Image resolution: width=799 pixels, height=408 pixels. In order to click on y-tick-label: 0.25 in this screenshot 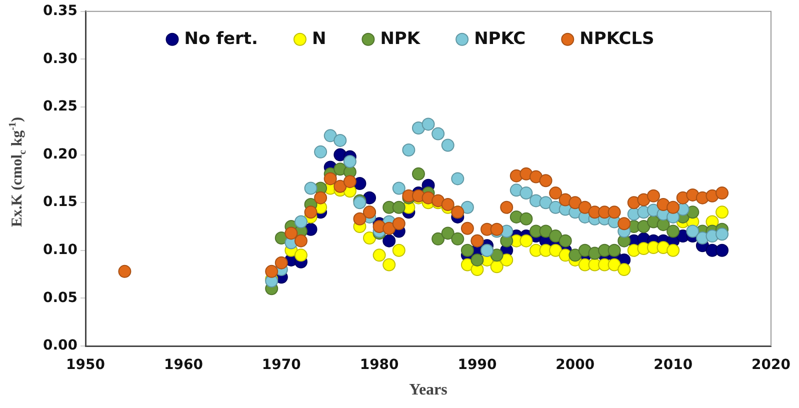, I will do `click(60, 106)`.